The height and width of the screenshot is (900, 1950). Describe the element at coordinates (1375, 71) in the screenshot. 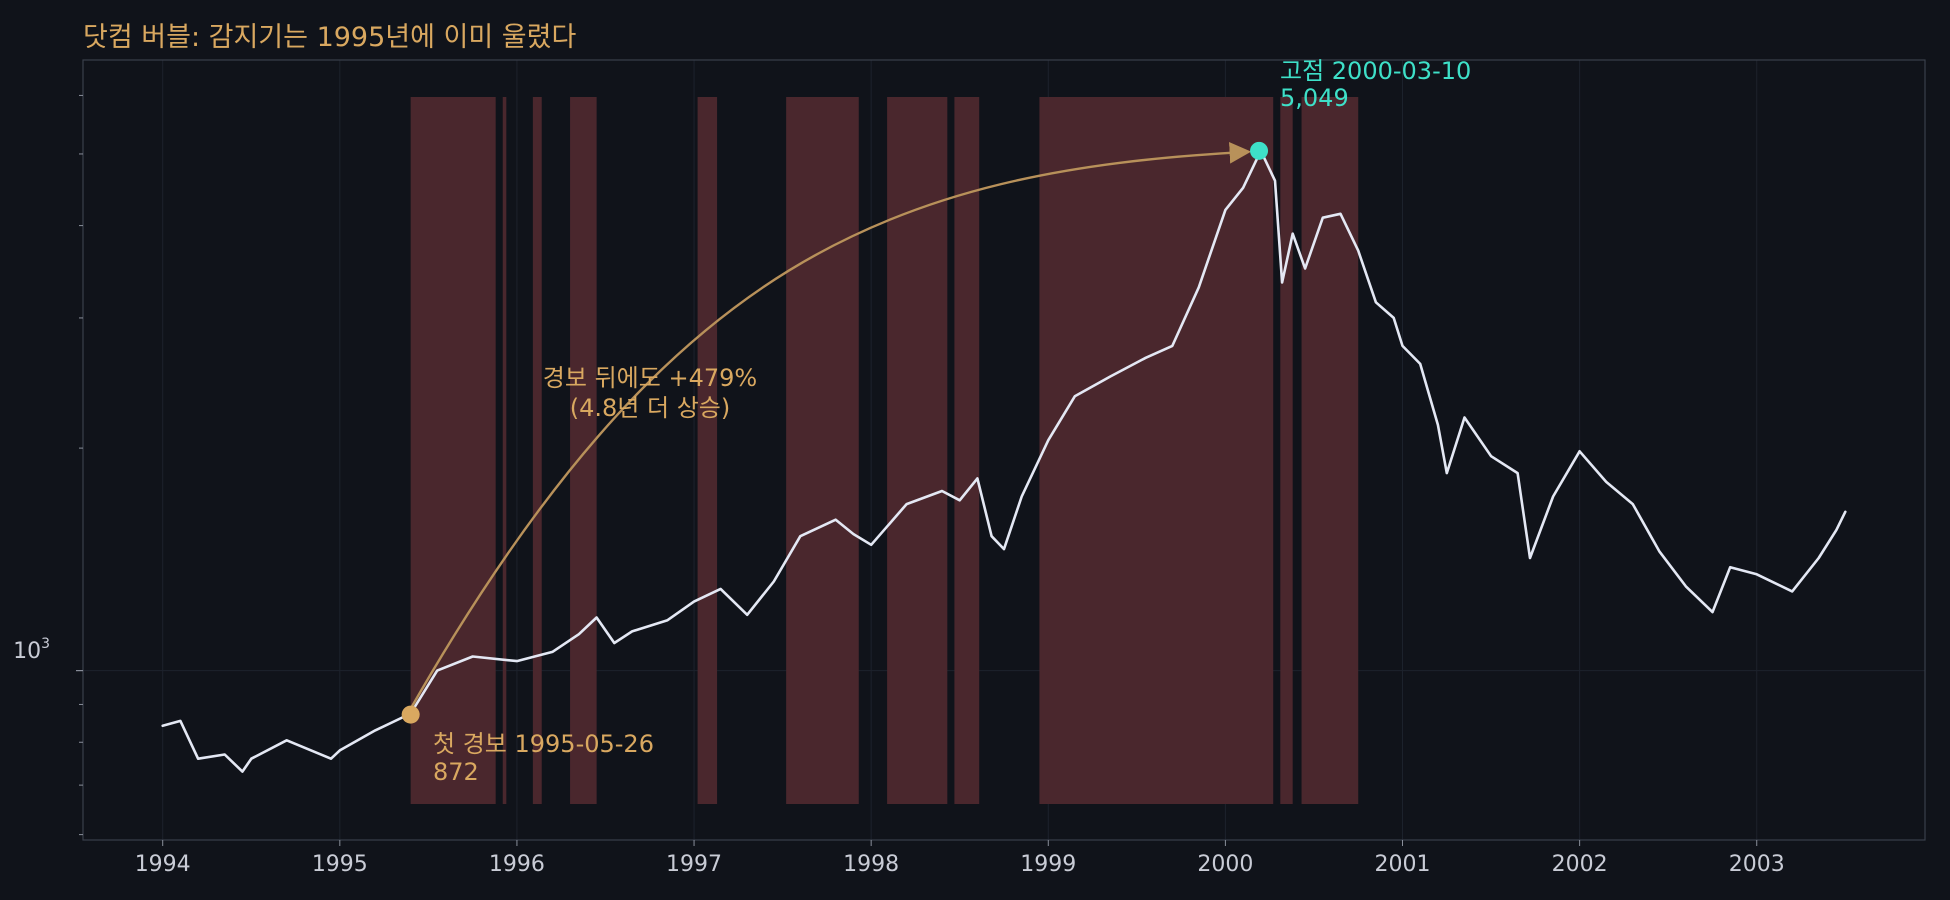

I see `peak-label: 고점 2000-03-10` at that location.